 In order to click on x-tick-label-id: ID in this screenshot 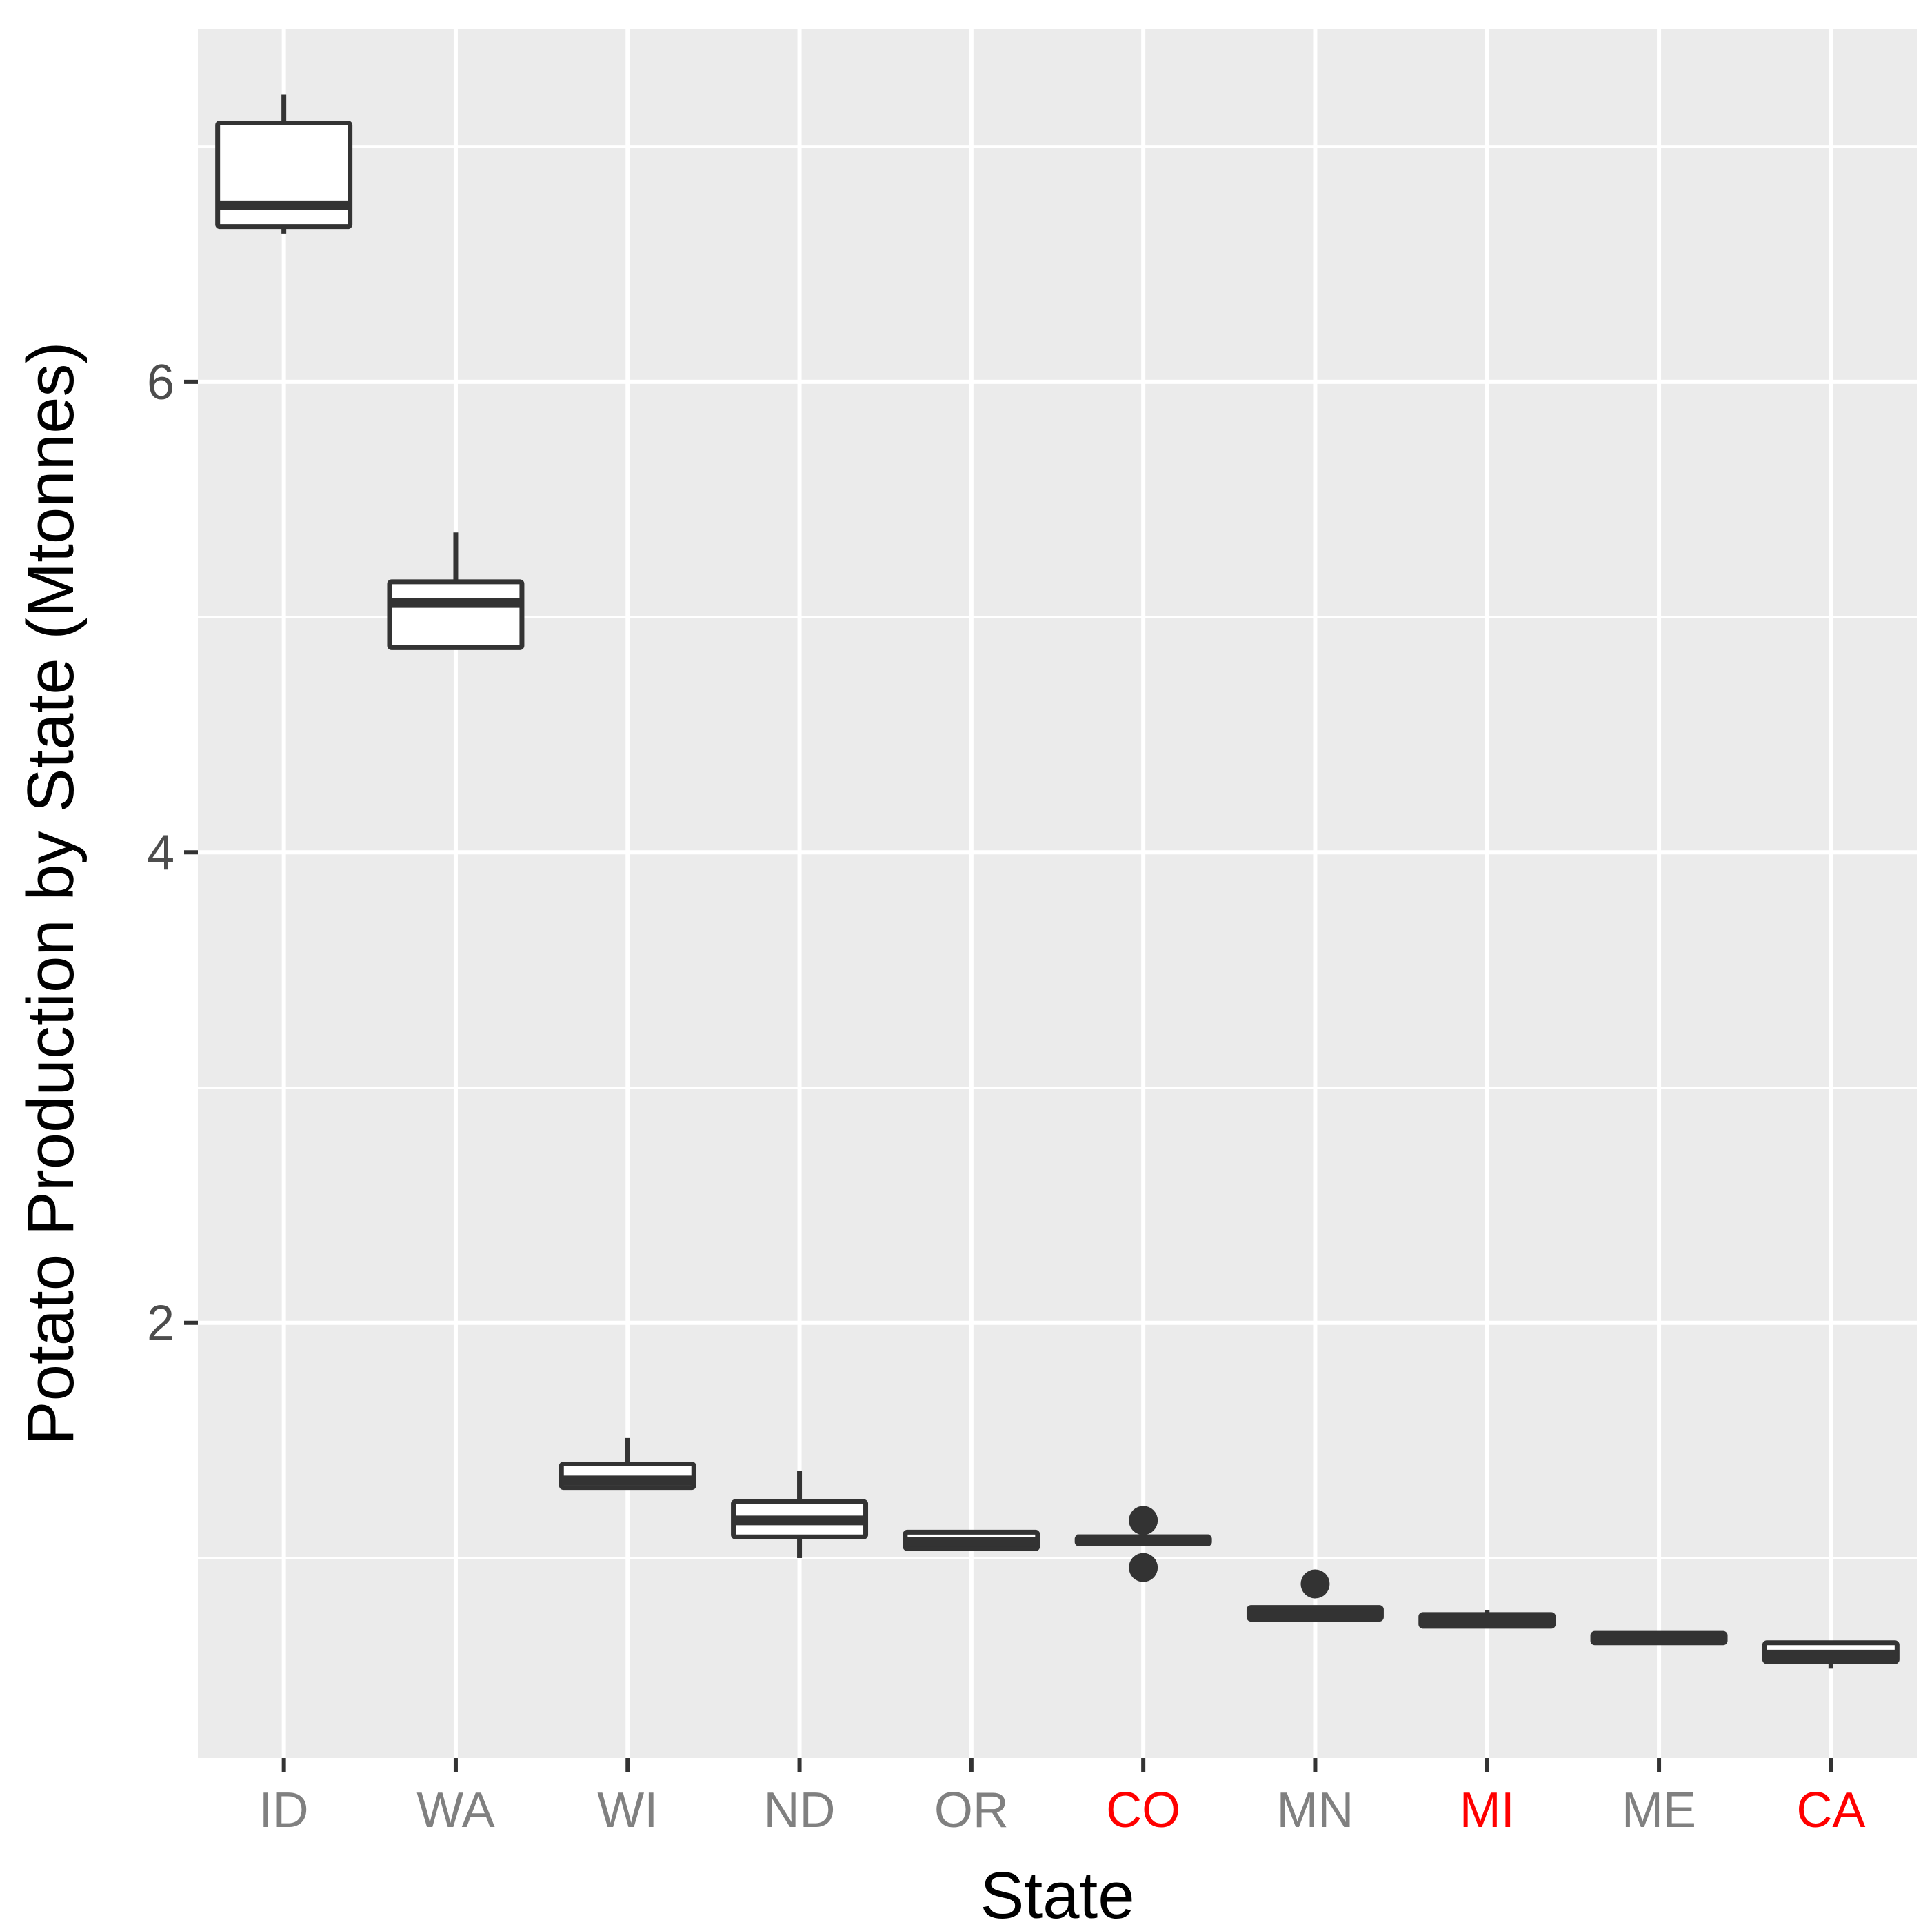, I will do `click(284, 1810)`.